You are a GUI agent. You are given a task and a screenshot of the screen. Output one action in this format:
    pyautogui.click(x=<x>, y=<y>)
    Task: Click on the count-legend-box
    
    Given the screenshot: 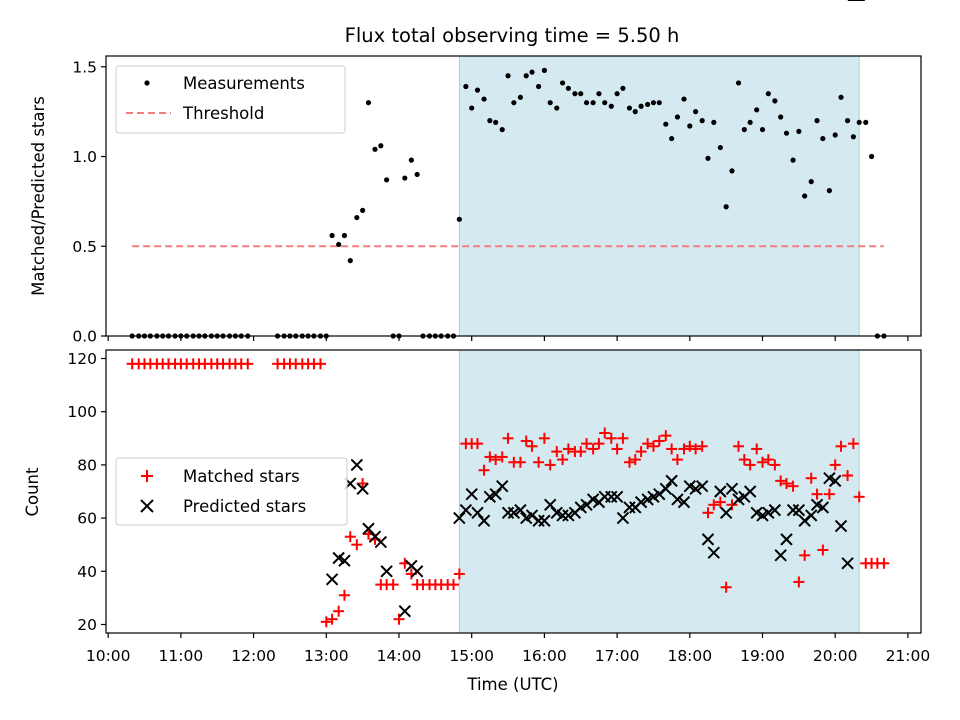 What is the action you would take?
    pyautogui.click(x=231, y=491)
    